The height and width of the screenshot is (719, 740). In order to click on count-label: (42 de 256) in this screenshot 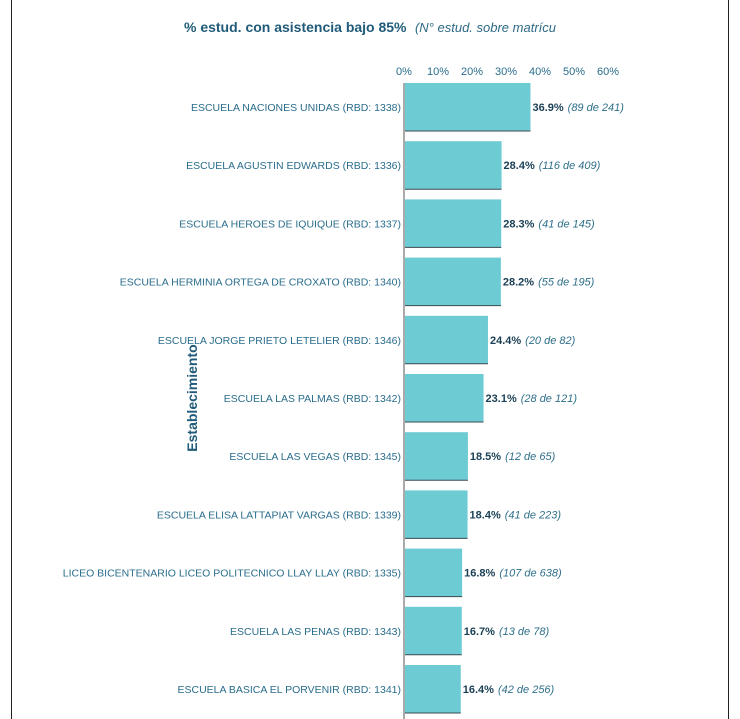, I will do `click(526, 690)`.